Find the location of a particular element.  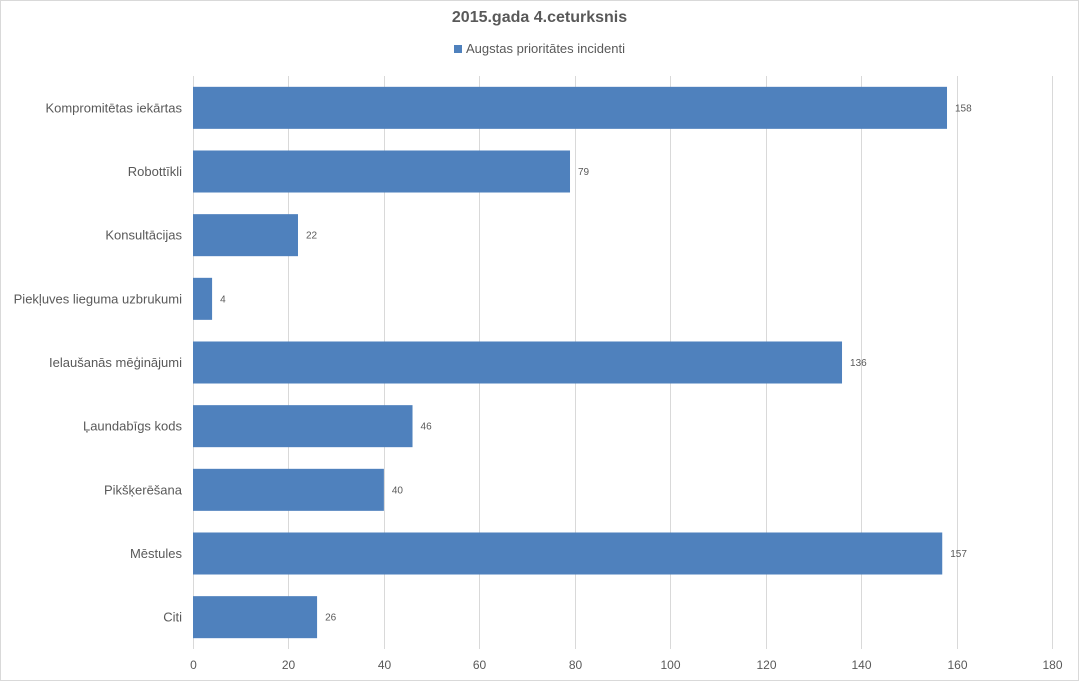

x-tick-label: 140 is located at coordinates (861, 665).